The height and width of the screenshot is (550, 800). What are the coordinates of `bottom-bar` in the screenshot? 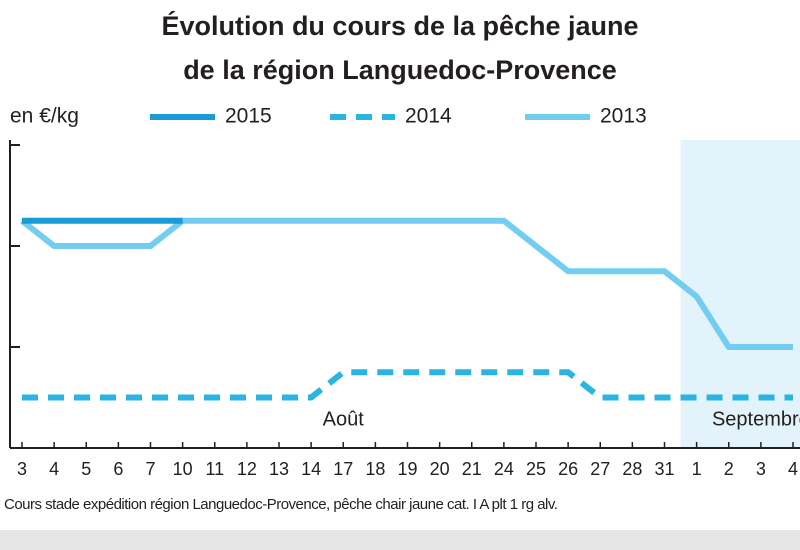 It's located at (400, 540).